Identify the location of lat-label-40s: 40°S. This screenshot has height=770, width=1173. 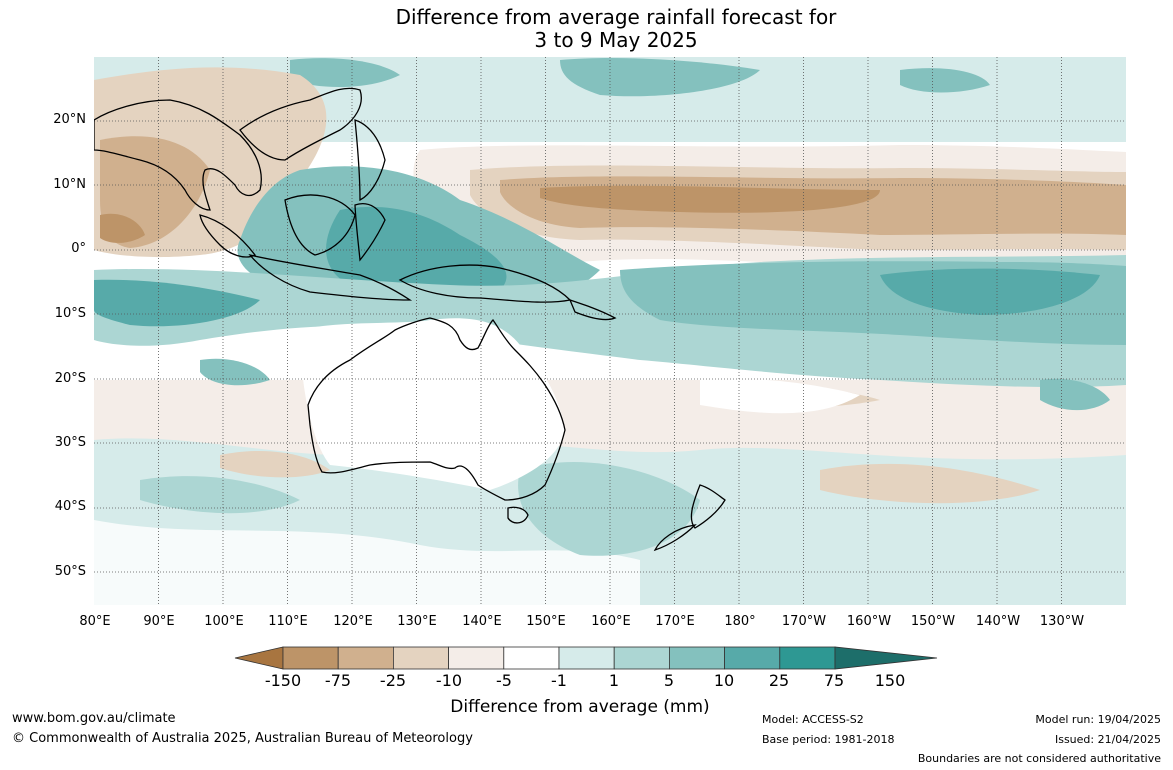
(70, 506).